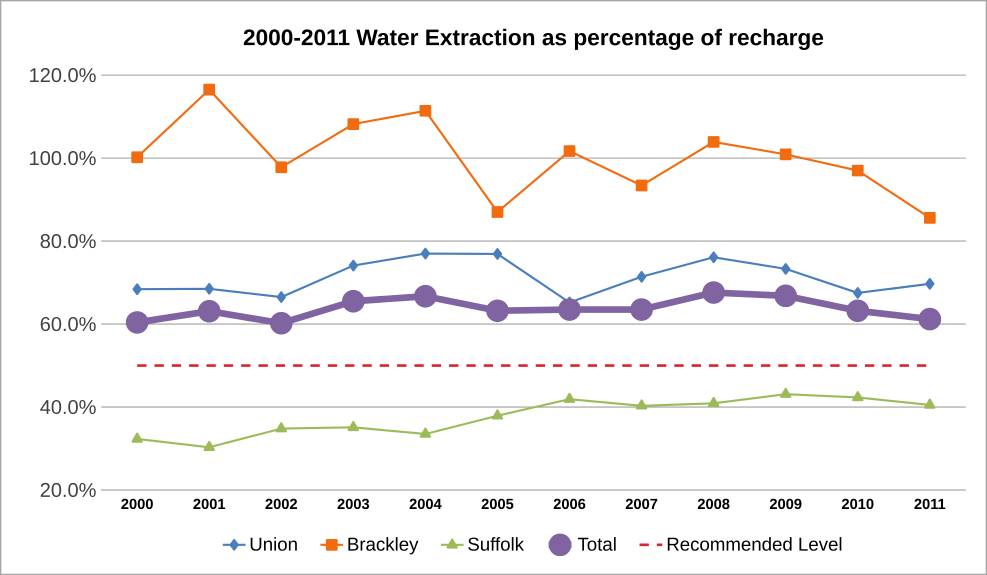 This screenshot has height=575, width=987. What do you see at coordinates (426, 504) in the screenshot?
I see `x-tick-label: 2004` at bounding box center [426, 504].